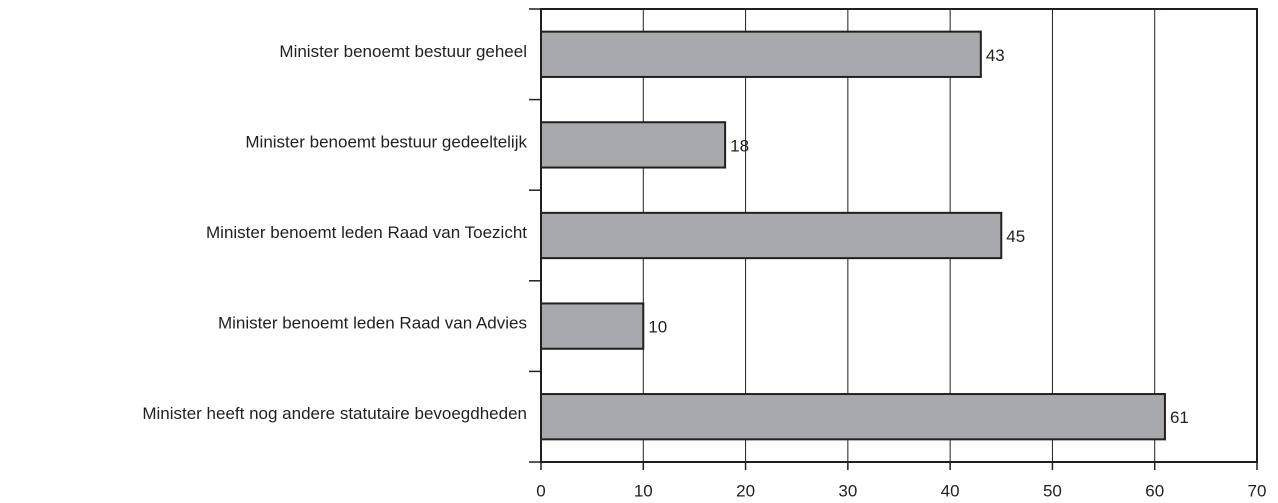 The width and height of the screenshot is (1278, 503). Describe the element at coordinates (1257, 490) in the screenshot. I see `x-tick-label: 70` at that location.